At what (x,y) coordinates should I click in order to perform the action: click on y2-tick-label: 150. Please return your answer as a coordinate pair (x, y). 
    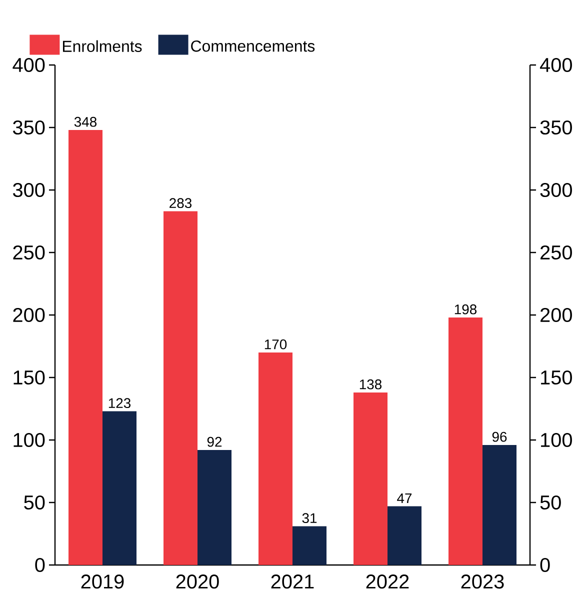
    Looking at the image, I should click on (556, 377).